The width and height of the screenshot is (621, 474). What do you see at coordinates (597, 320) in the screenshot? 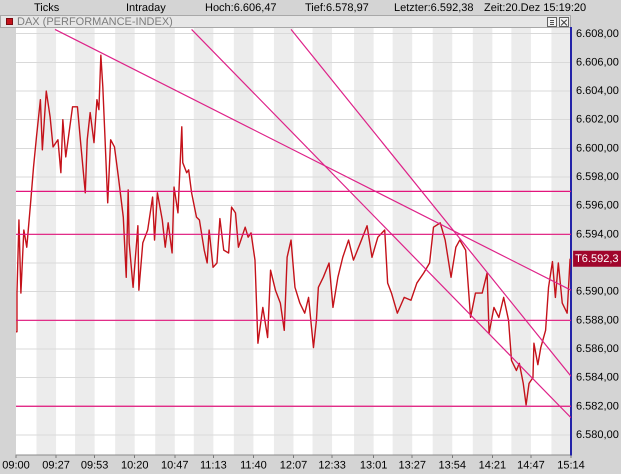
I see `y-tick-label: 6.588,00` at bounding box center [597, 320].